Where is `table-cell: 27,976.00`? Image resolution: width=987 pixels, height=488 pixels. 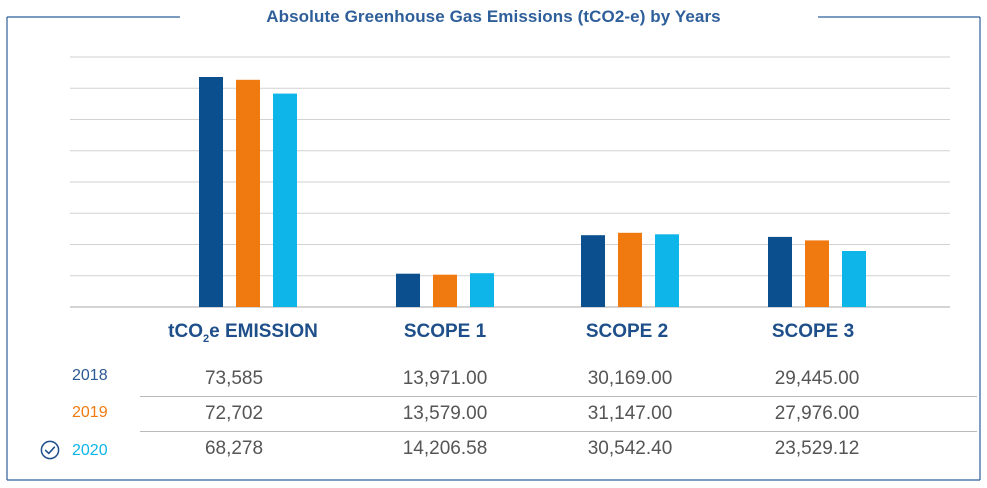
table-cell: 27,976.00 is located at coordinates (817, 413).